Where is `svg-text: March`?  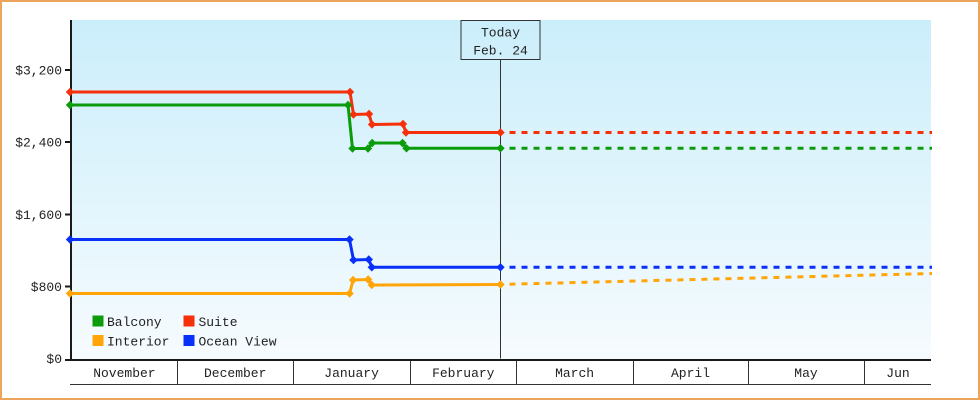
svg-text: March is located at coordinates (574, 373).